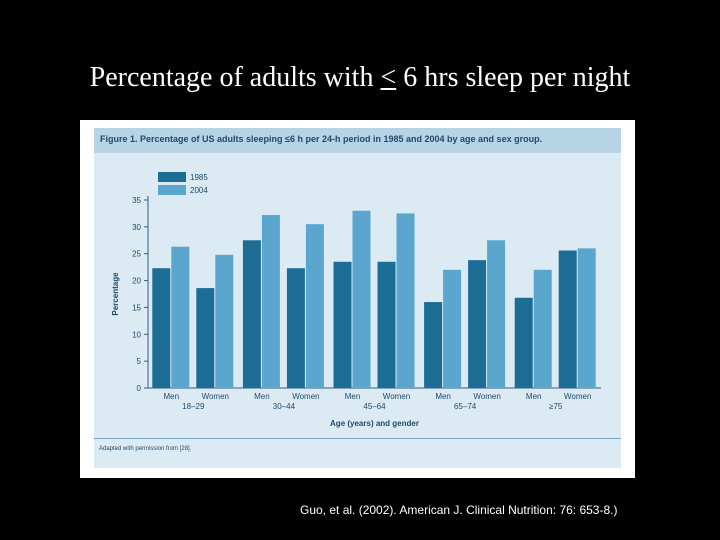  I want to click on figure-footnote: Adapted with permission from [28]., so click(145, 449).